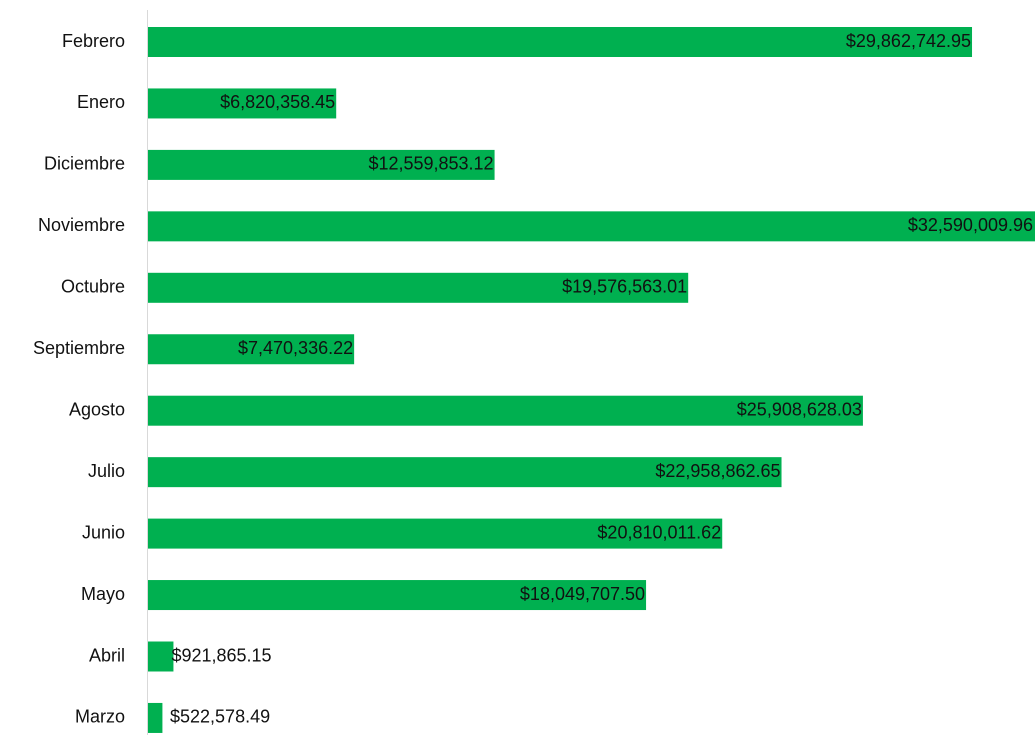 This screenshot has width=1035, height=735. Describe the element at coordinates (659, 532) in the screenshot. I see `data-label: $20,810,011.62` at that location.